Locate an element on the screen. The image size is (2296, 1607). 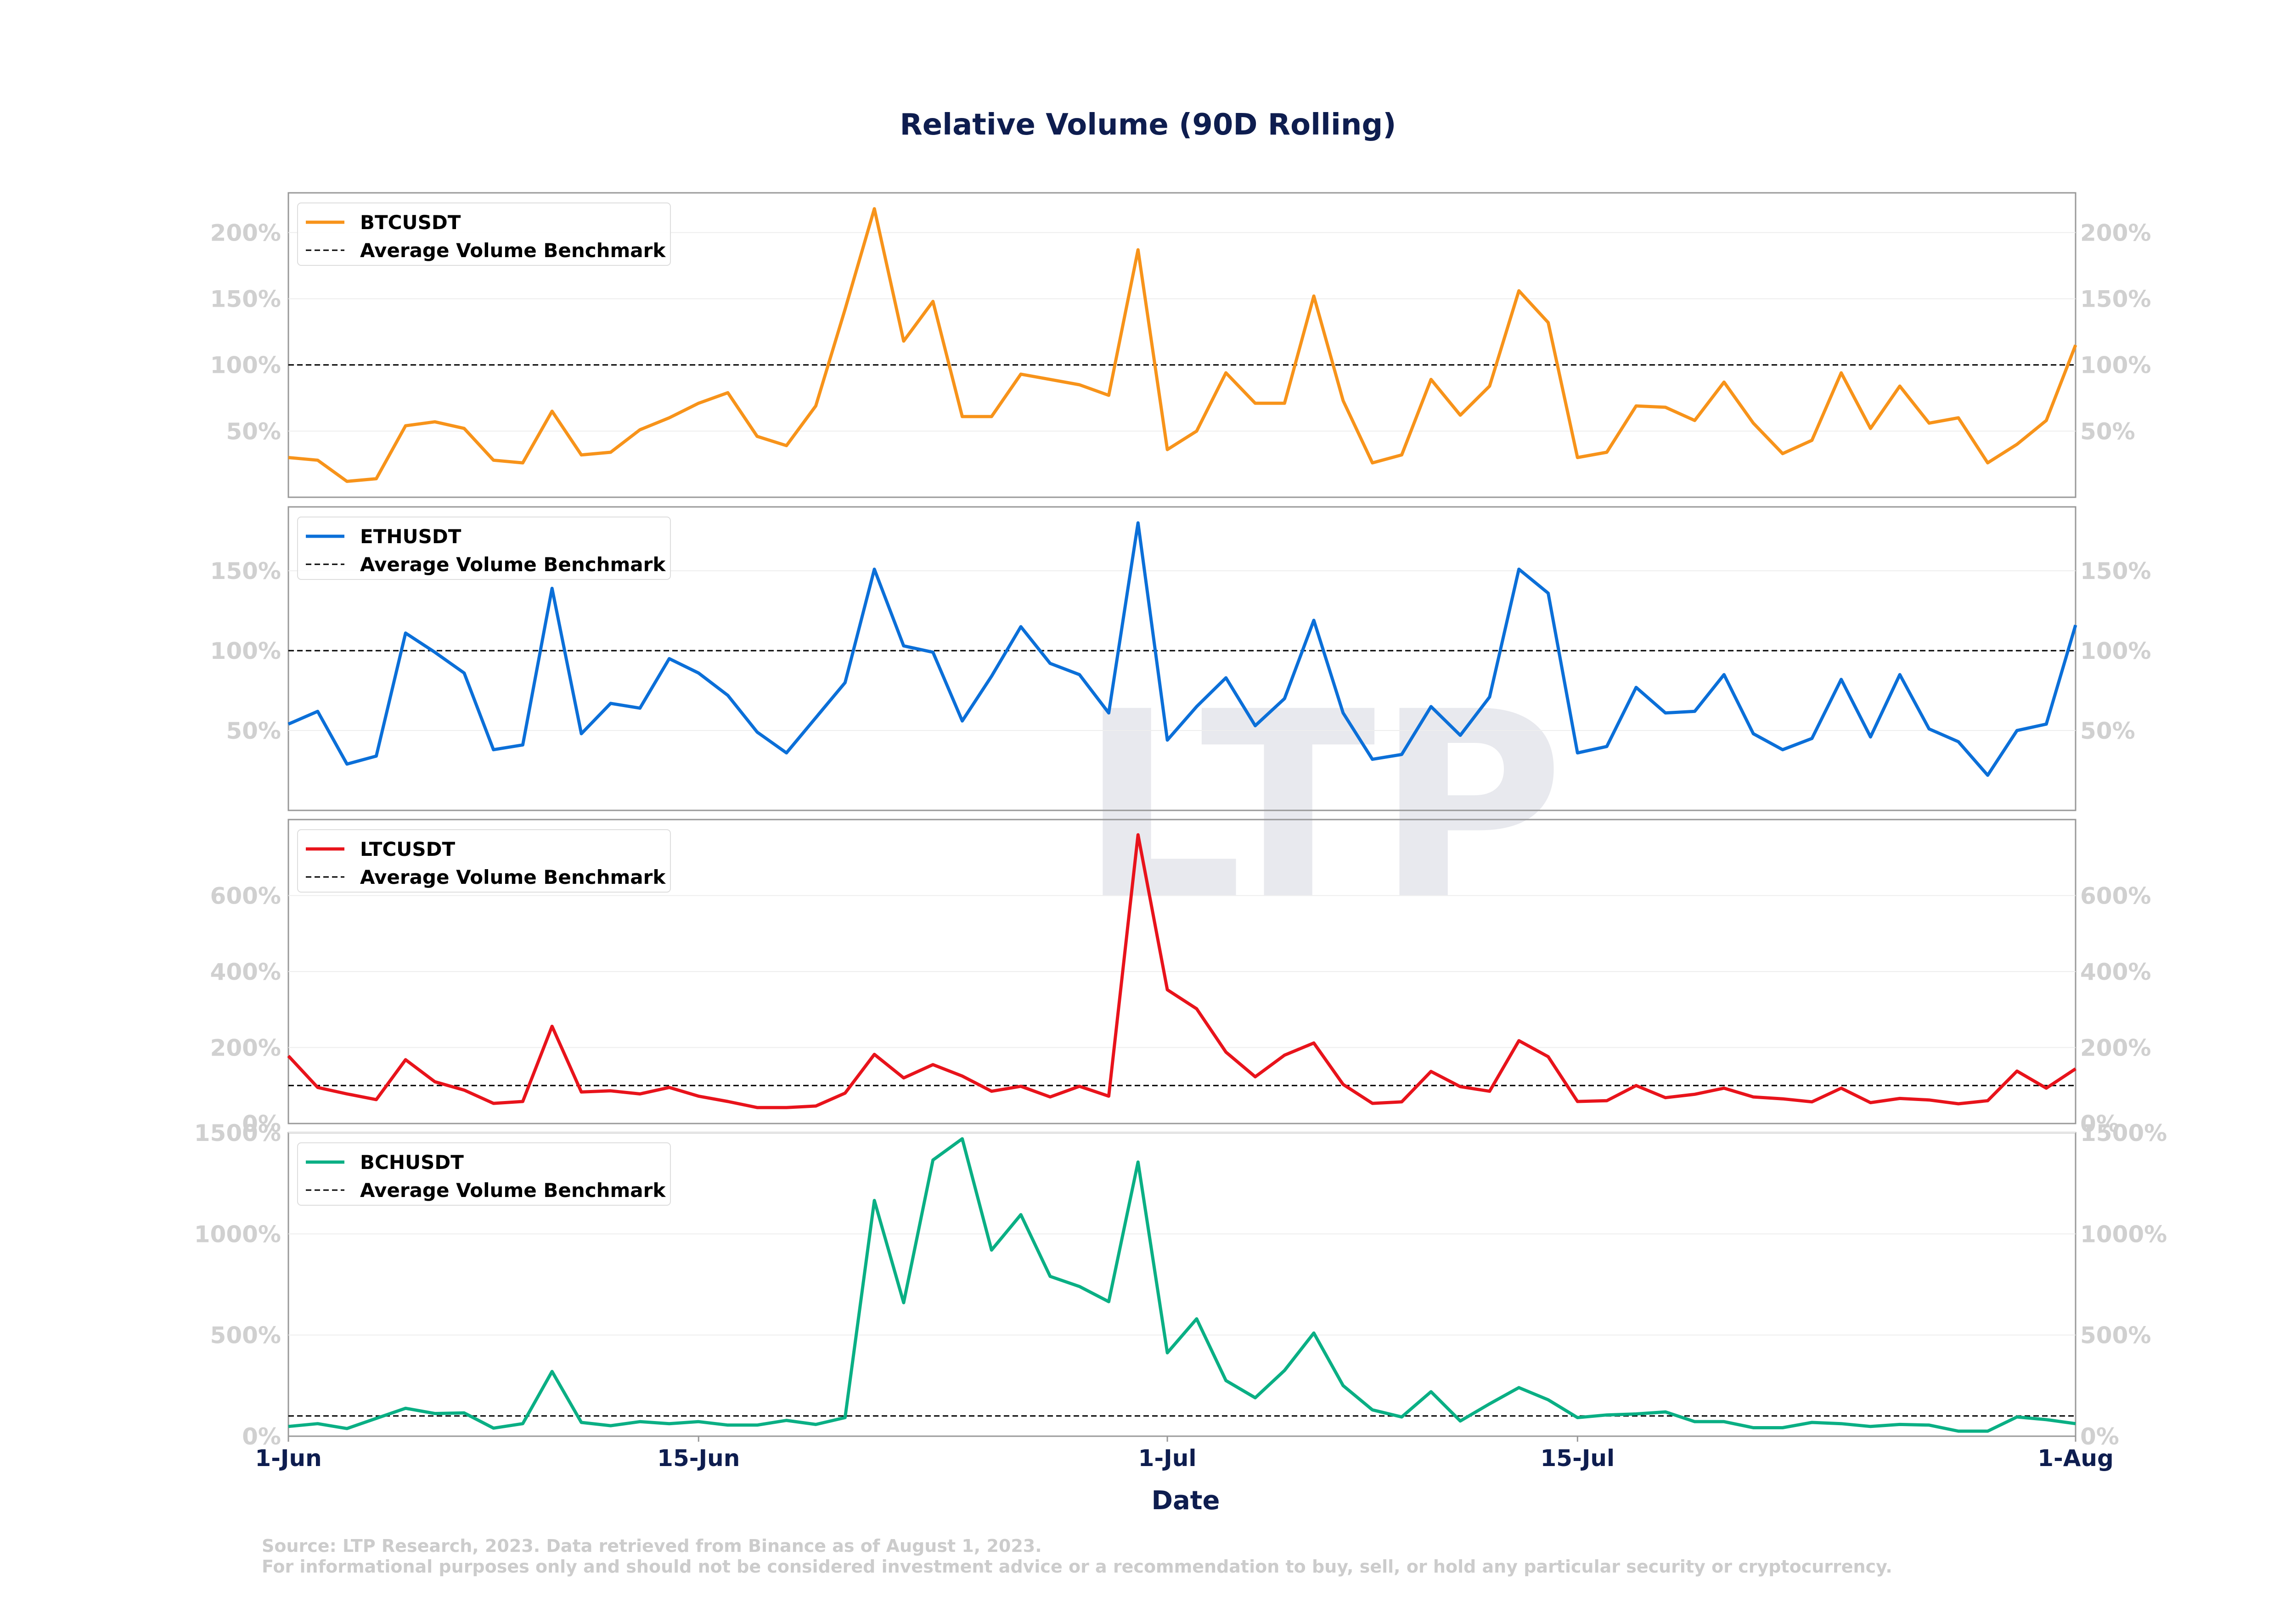
legend-series-label: BCHUSDT is located at coordinates (412, 1162).